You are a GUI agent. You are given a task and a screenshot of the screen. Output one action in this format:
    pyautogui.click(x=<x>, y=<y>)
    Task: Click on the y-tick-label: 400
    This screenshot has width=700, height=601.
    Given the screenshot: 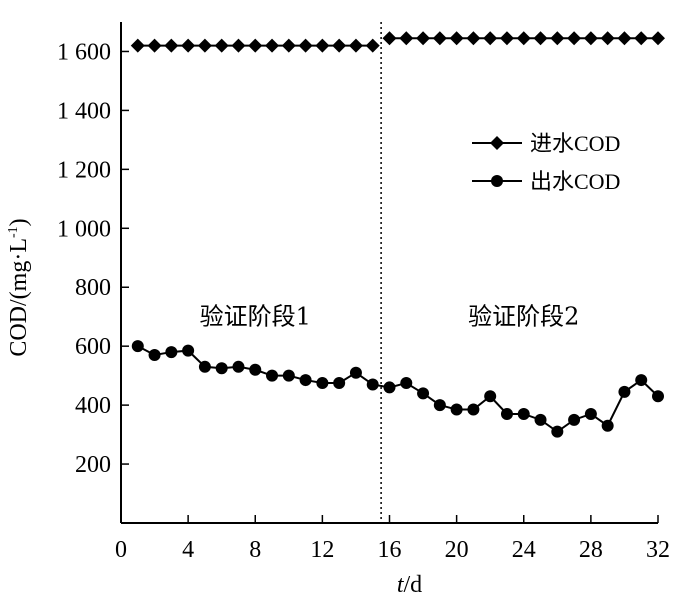 What is the action you would take?
    pyautogui.click(x=93, y=406)
    